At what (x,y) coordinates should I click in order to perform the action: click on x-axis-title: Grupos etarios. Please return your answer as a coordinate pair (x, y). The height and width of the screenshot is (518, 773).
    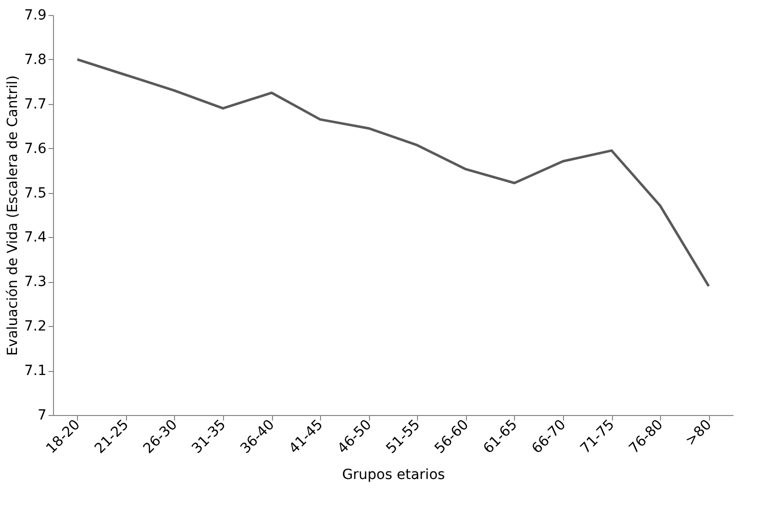
    Looking at the image, I should click on (393, 475).